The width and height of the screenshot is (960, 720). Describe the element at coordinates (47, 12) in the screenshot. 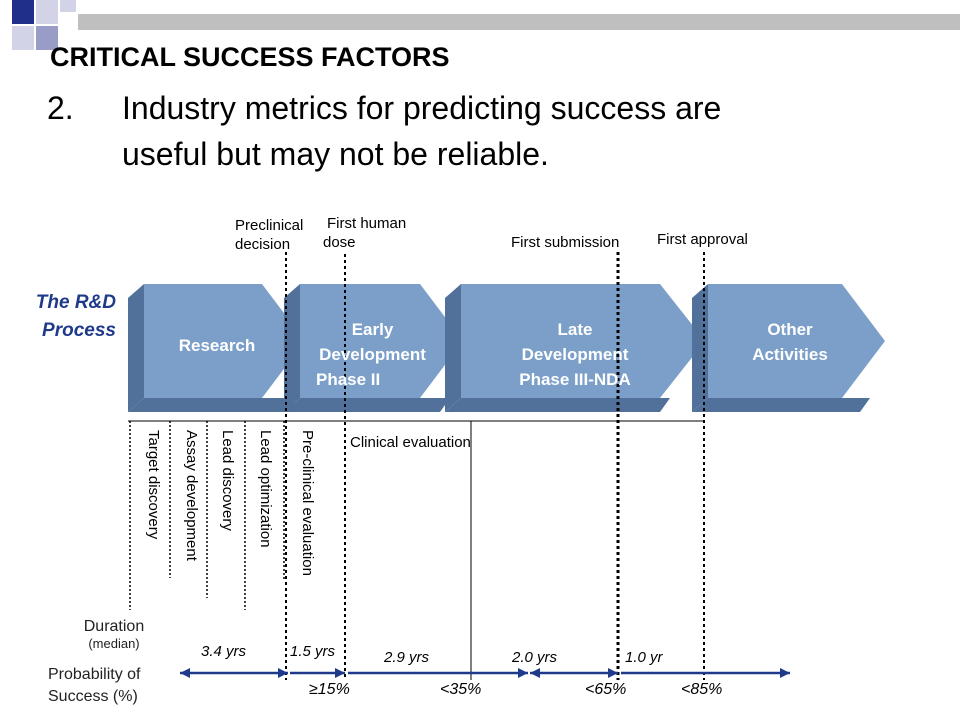

I see `corner-square-light` at that location.